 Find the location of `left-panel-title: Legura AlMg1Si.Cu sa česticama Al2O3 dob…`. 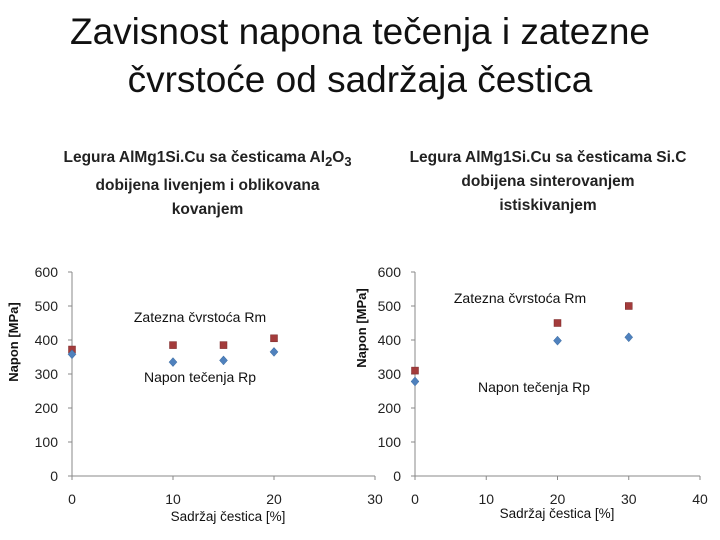

left-panel-title: Legura AlMg1Si.Cu sa česticama Al2O3 dob… is located at coordinates (207, 184).